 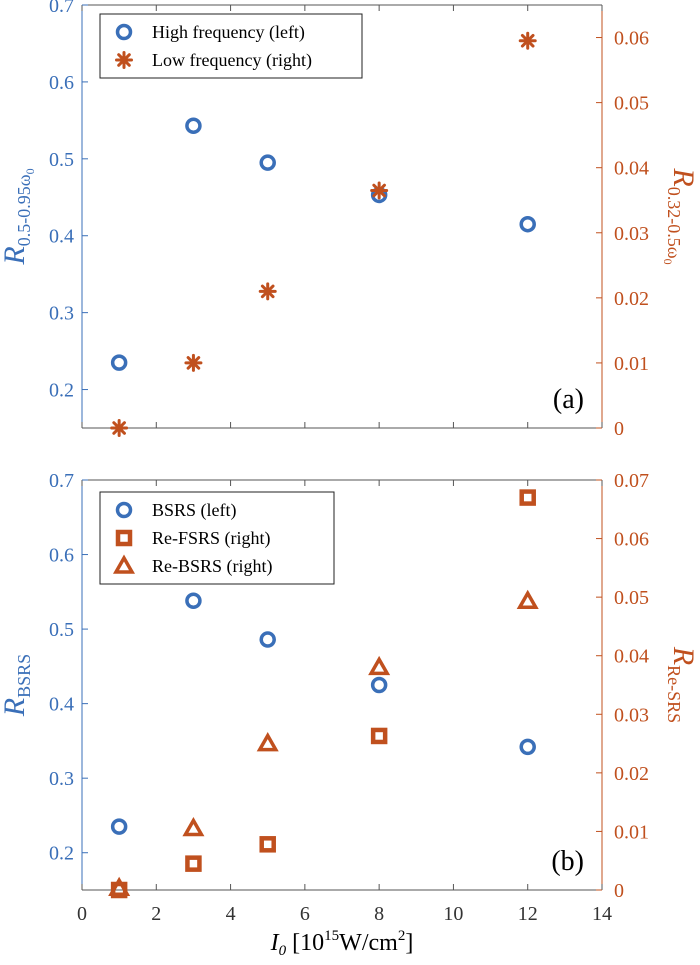 What do you see at coordinates (212, 566) in the screenshot?
I see `legend-entry: Re-BSRS (right)` at bounding box center [212, 566].